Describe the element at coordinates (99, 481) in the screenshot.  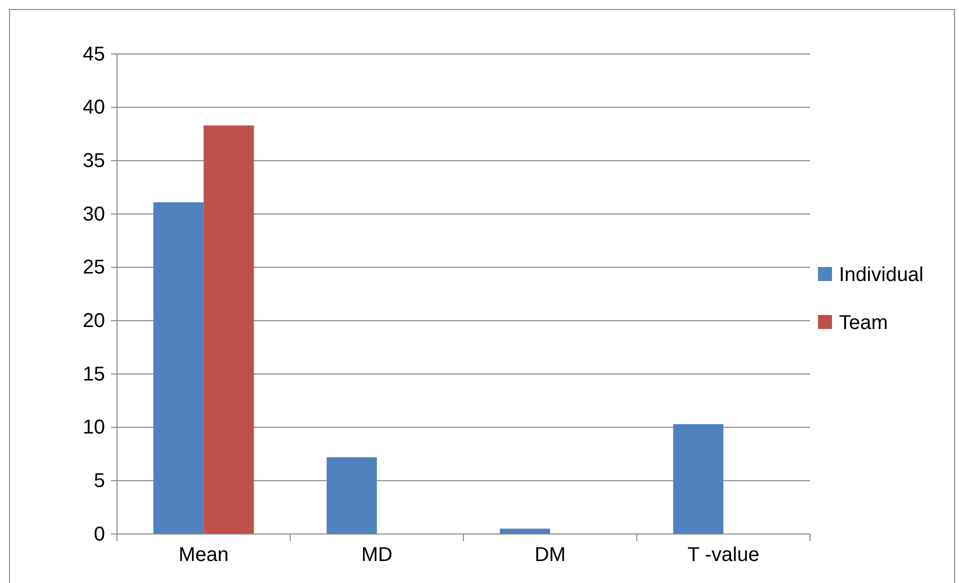
I see `y-tick-label: 5` at that location.